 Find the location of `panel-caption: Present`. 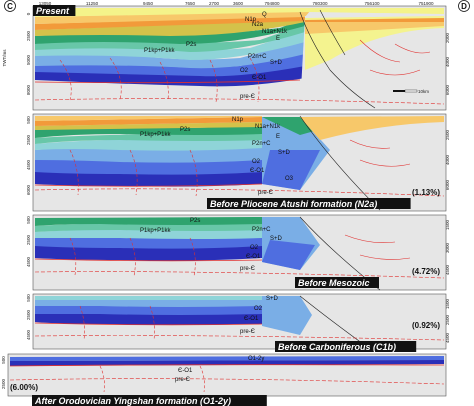

panel-caption: Present is located at coordinates (53, 11).